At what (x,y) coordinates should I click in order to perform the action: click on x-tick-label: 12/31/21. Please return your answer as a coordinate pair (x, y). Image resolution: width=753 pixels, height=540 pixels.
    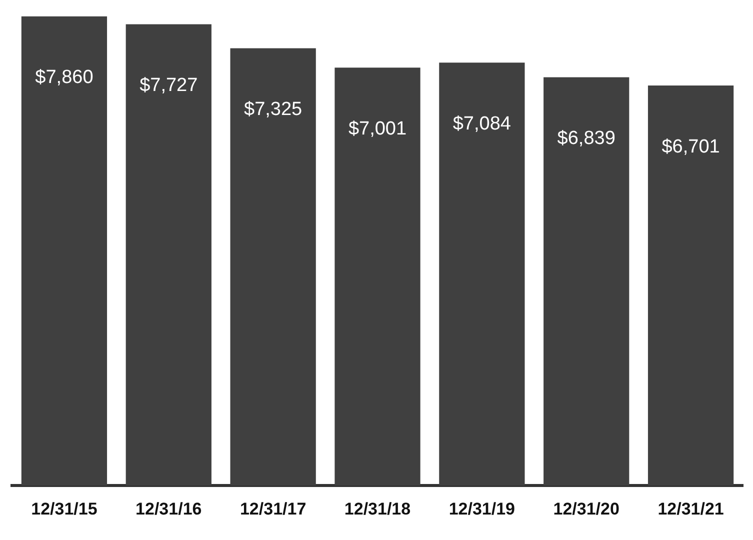
    Looking at the image, I should click on (691, 508).